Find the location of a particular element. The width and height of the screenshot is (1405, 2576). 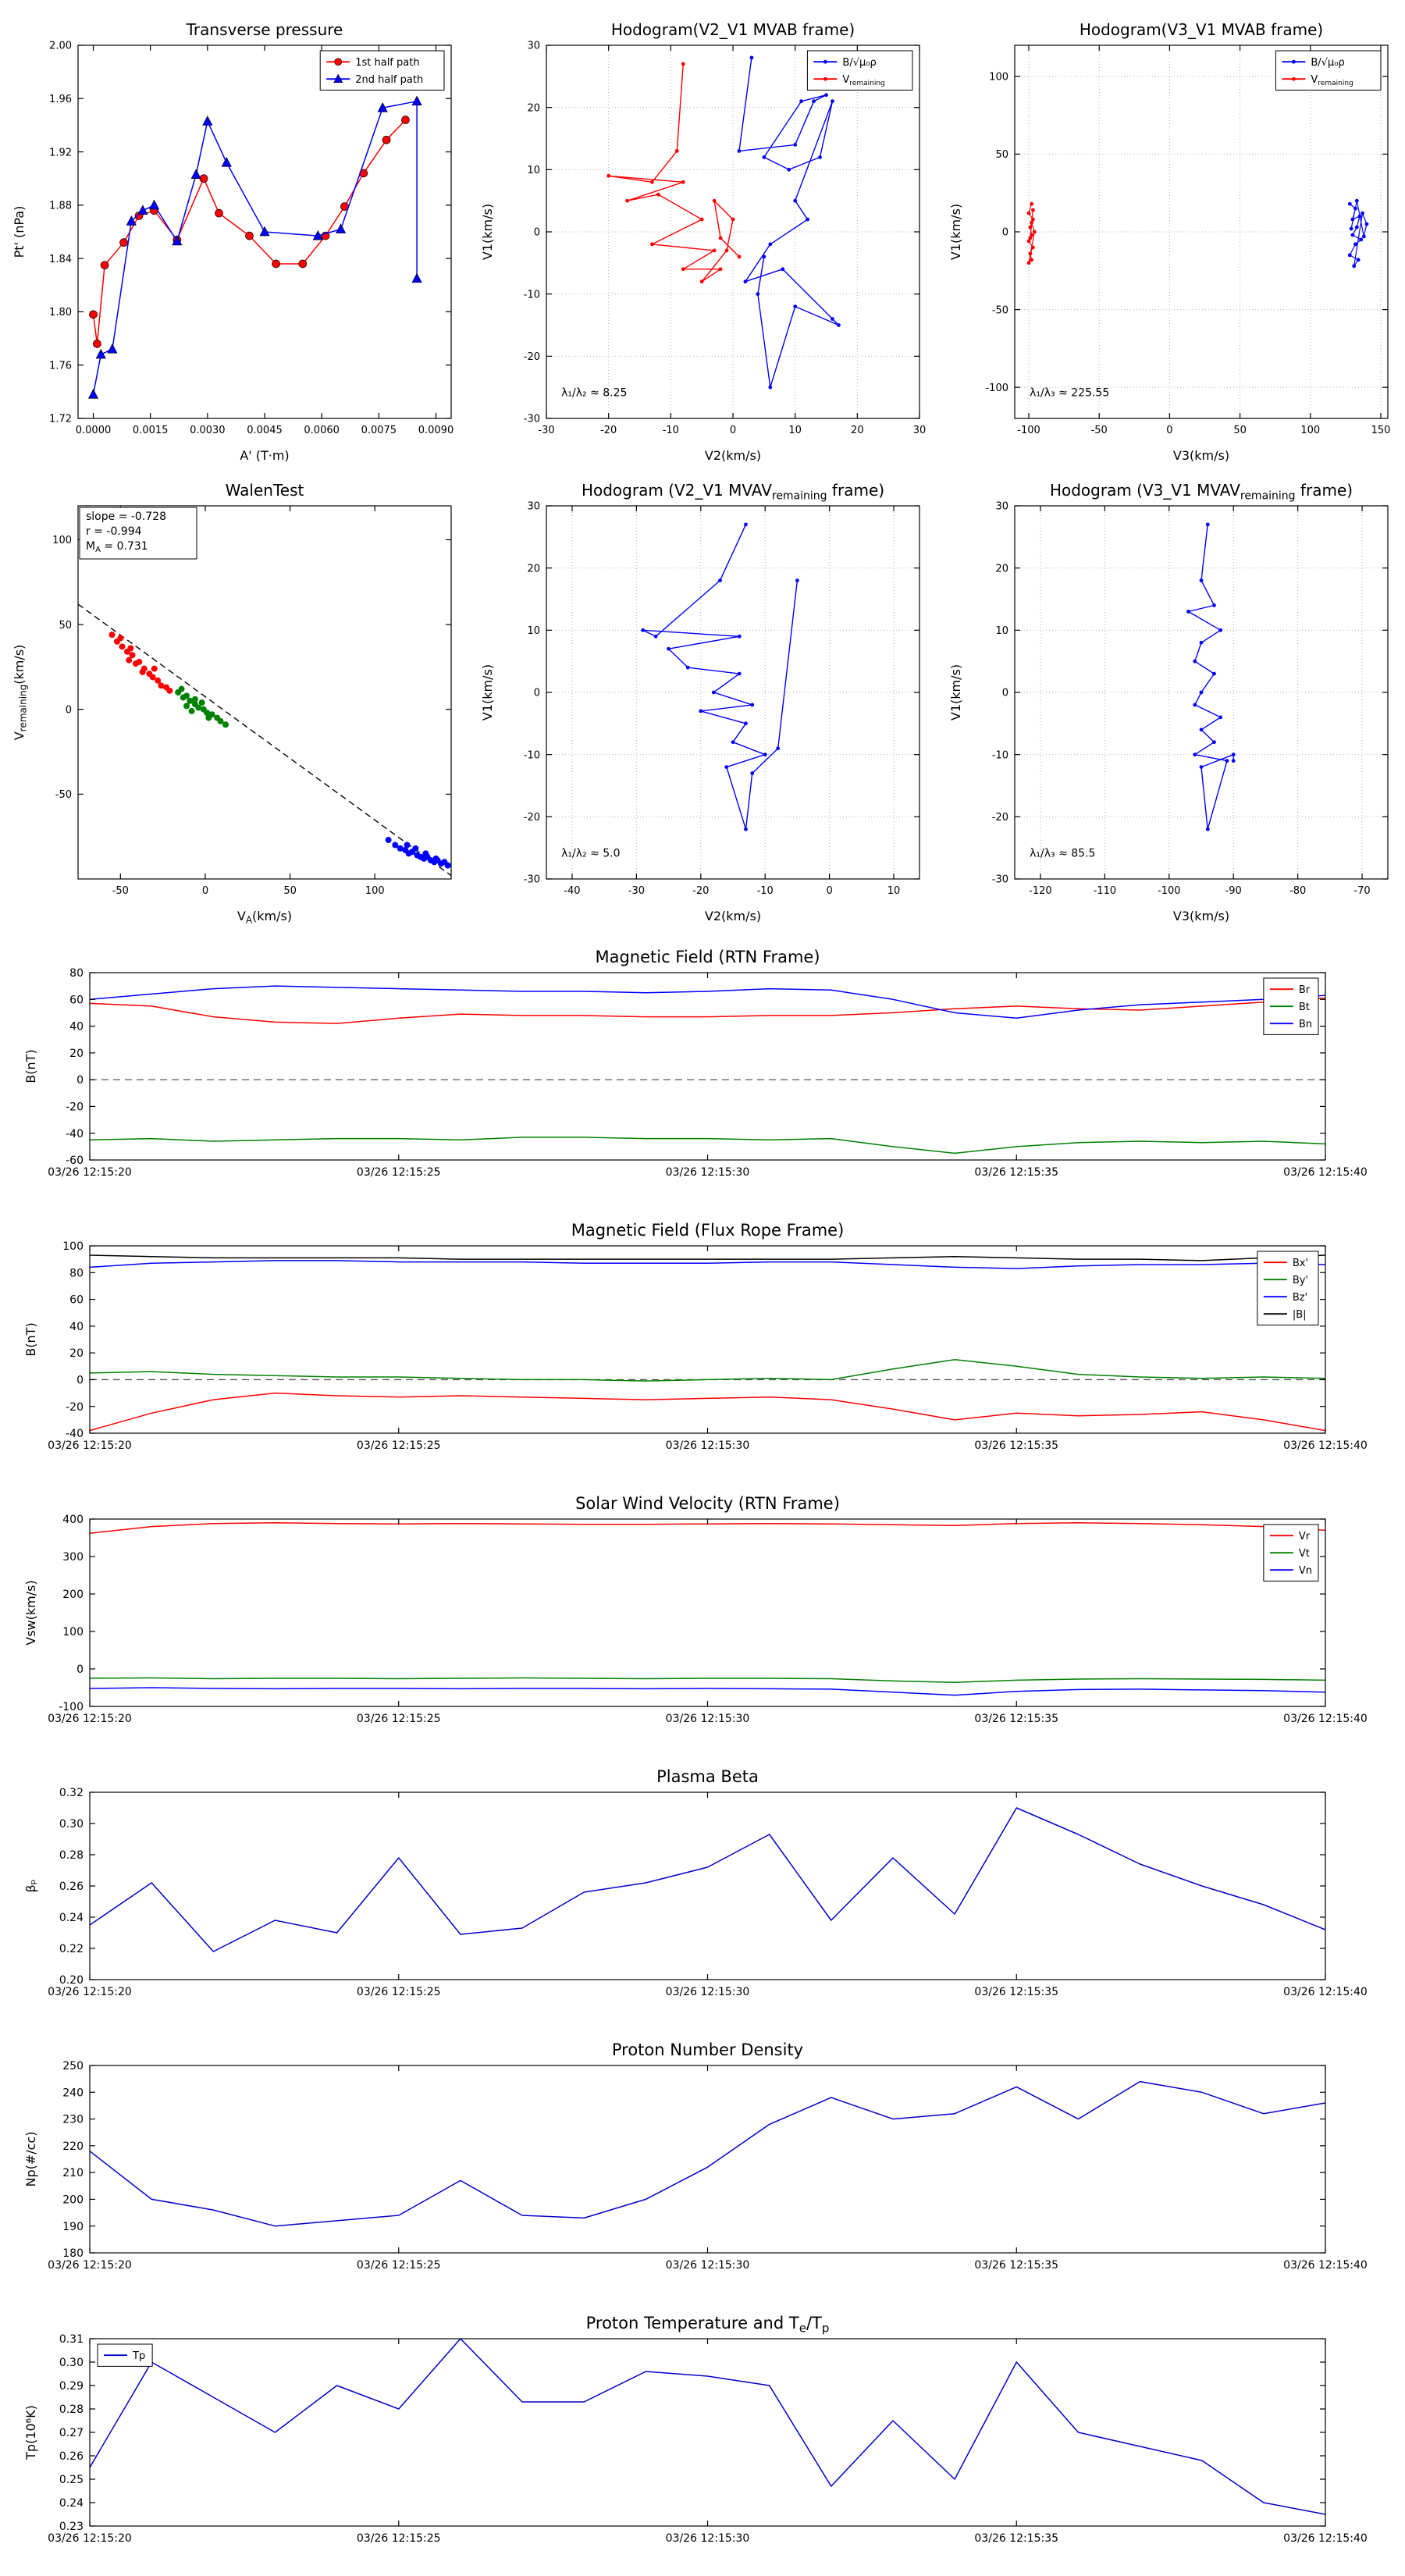

x-tick-label: -100 is located at coordinates (1028, 430).